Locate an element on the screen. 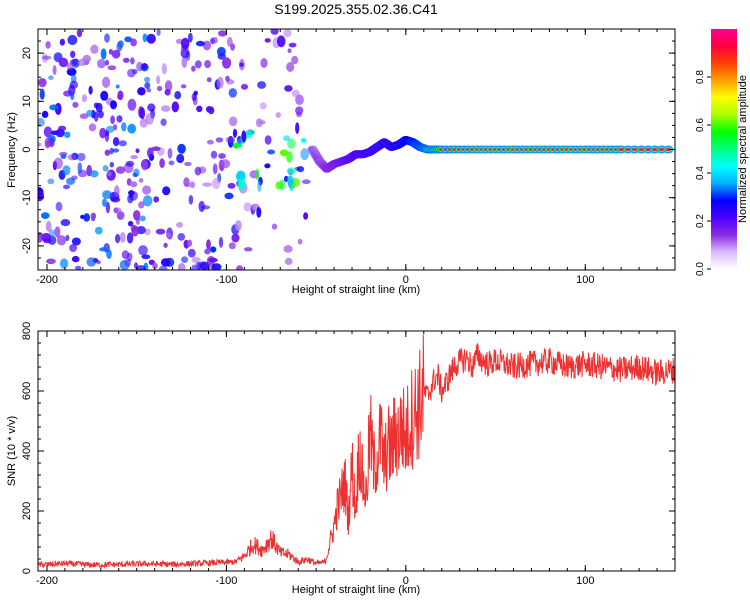 This screenshot has width=750, height=605. spectrogram-ytick-label: 10 is located at coordinates (27, 101).